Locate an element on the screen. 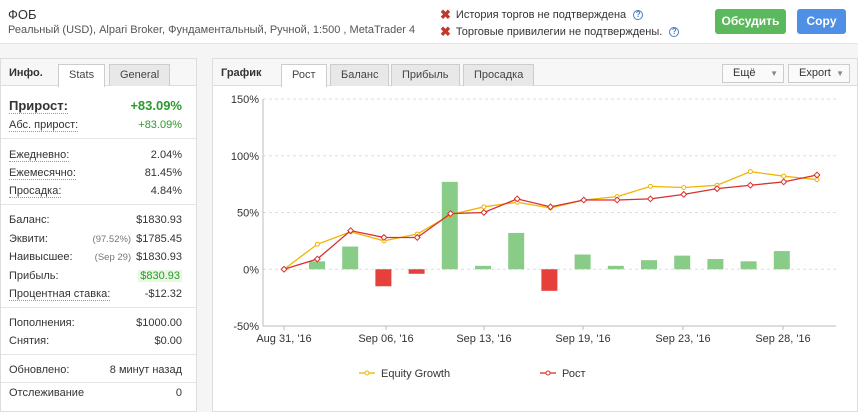 This screenshot has height=412, width=858. profit-label: Прибыль: is located at coordinates (34, 276).